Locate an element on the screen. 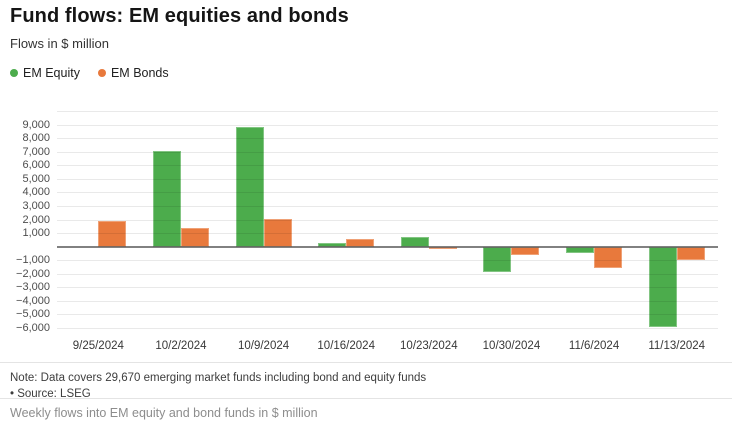 The width and height of the screenshot is (732, 437). y-tick-label: 2,000 is located at coordinates (36, 219).